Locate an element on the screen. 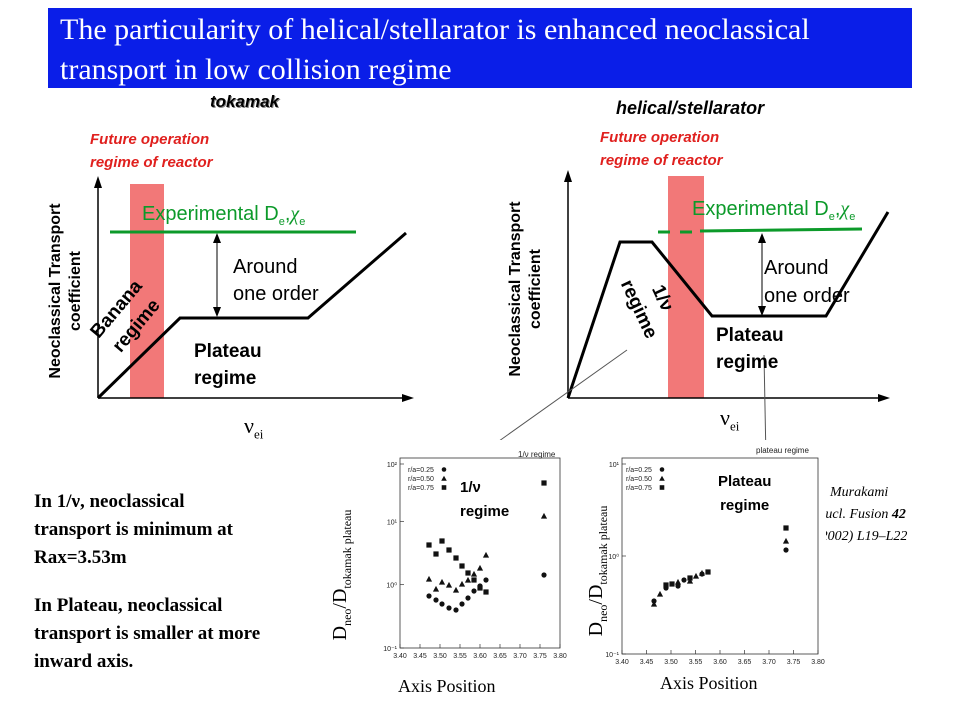  y-tick-label: 10⁻¹ is located at coordinates (613, 655).